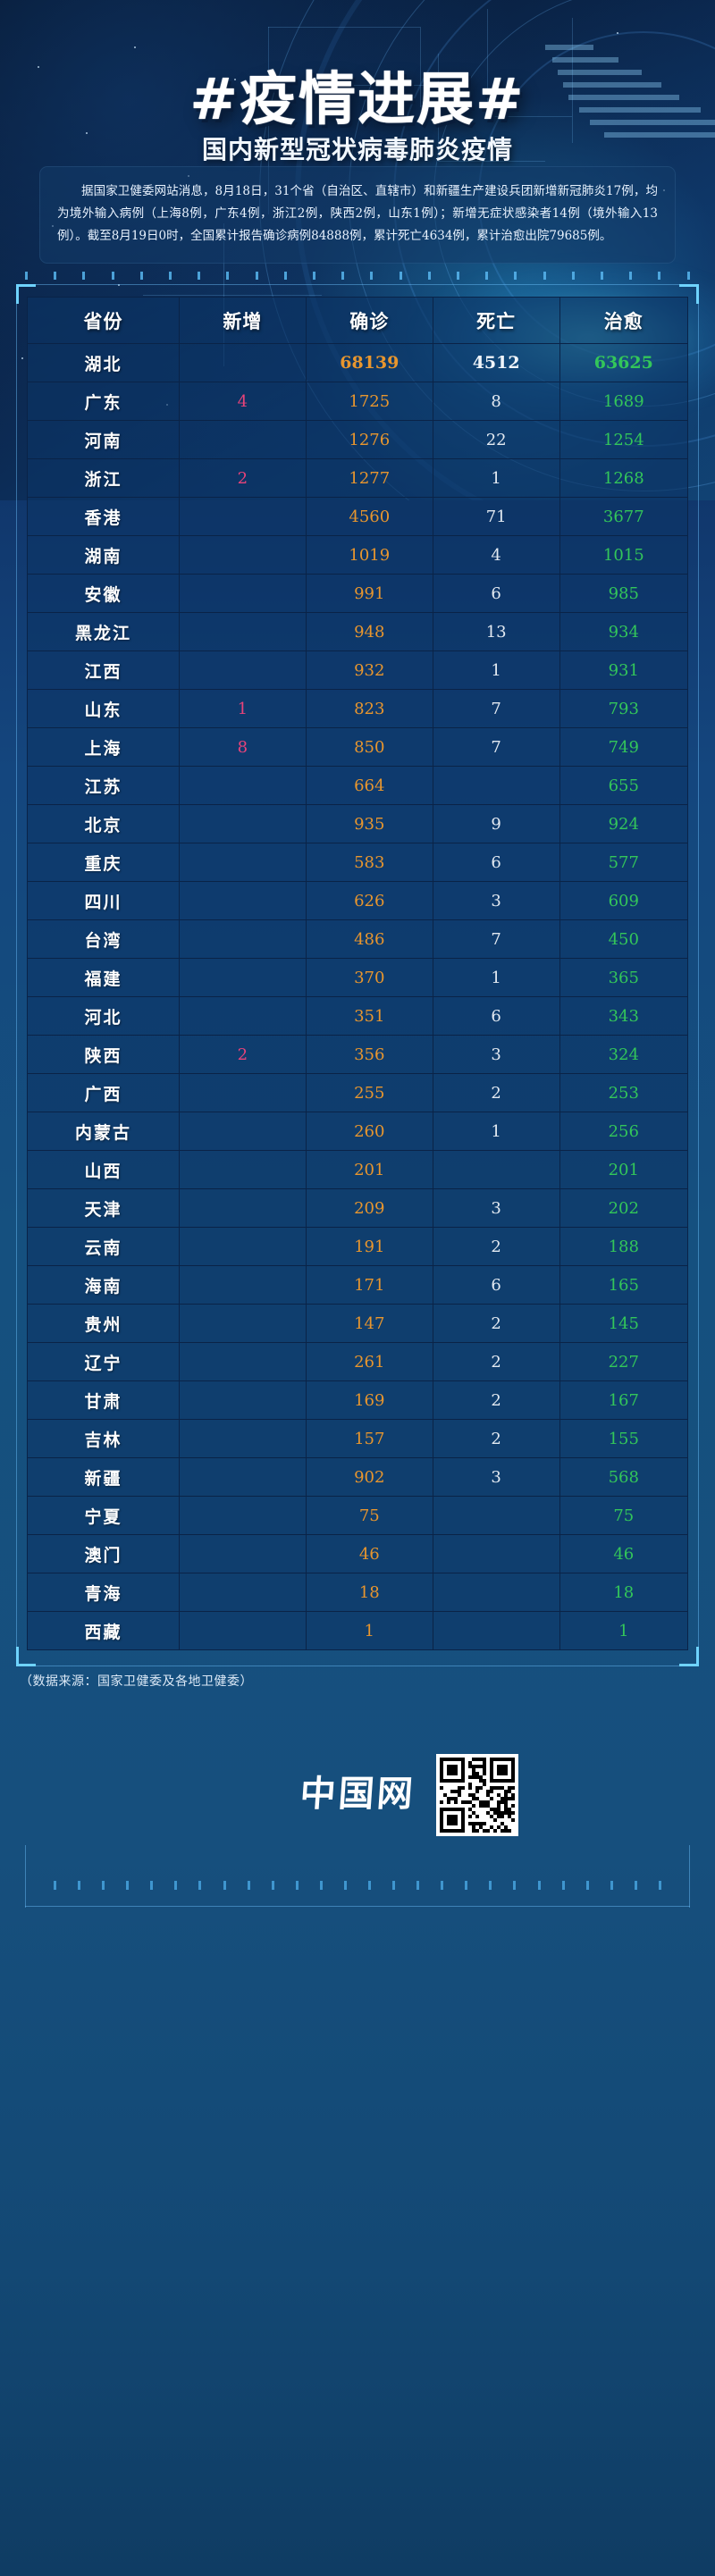 The height and width of the screenshot is (2576, 715). I want to click on cell-province: 黑龙江, so click(104, 631).